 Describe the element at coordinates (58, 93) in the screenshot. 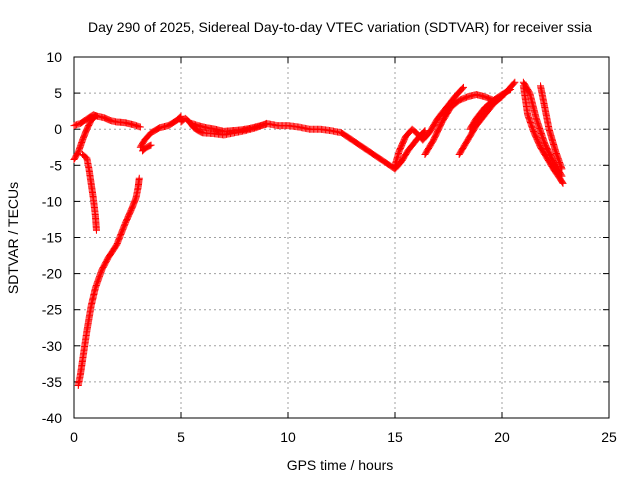

I see `y-tick-label: 5` at that location.